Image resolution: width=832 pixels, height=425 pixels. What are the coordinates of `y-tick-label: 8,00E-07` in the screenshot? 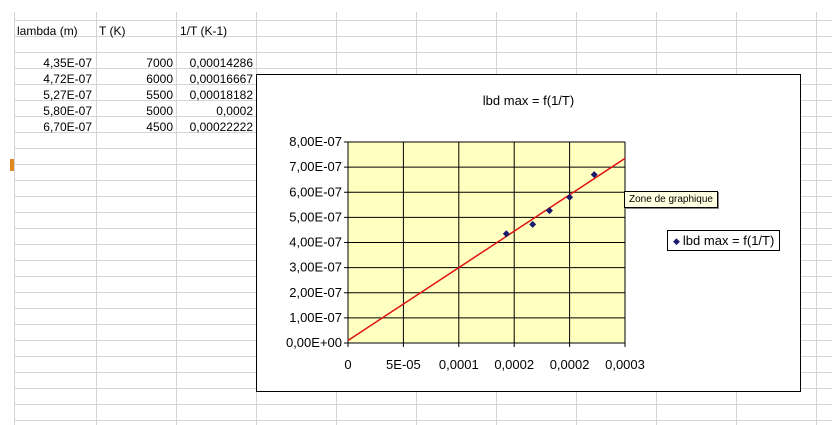 It's located at (315, 141).